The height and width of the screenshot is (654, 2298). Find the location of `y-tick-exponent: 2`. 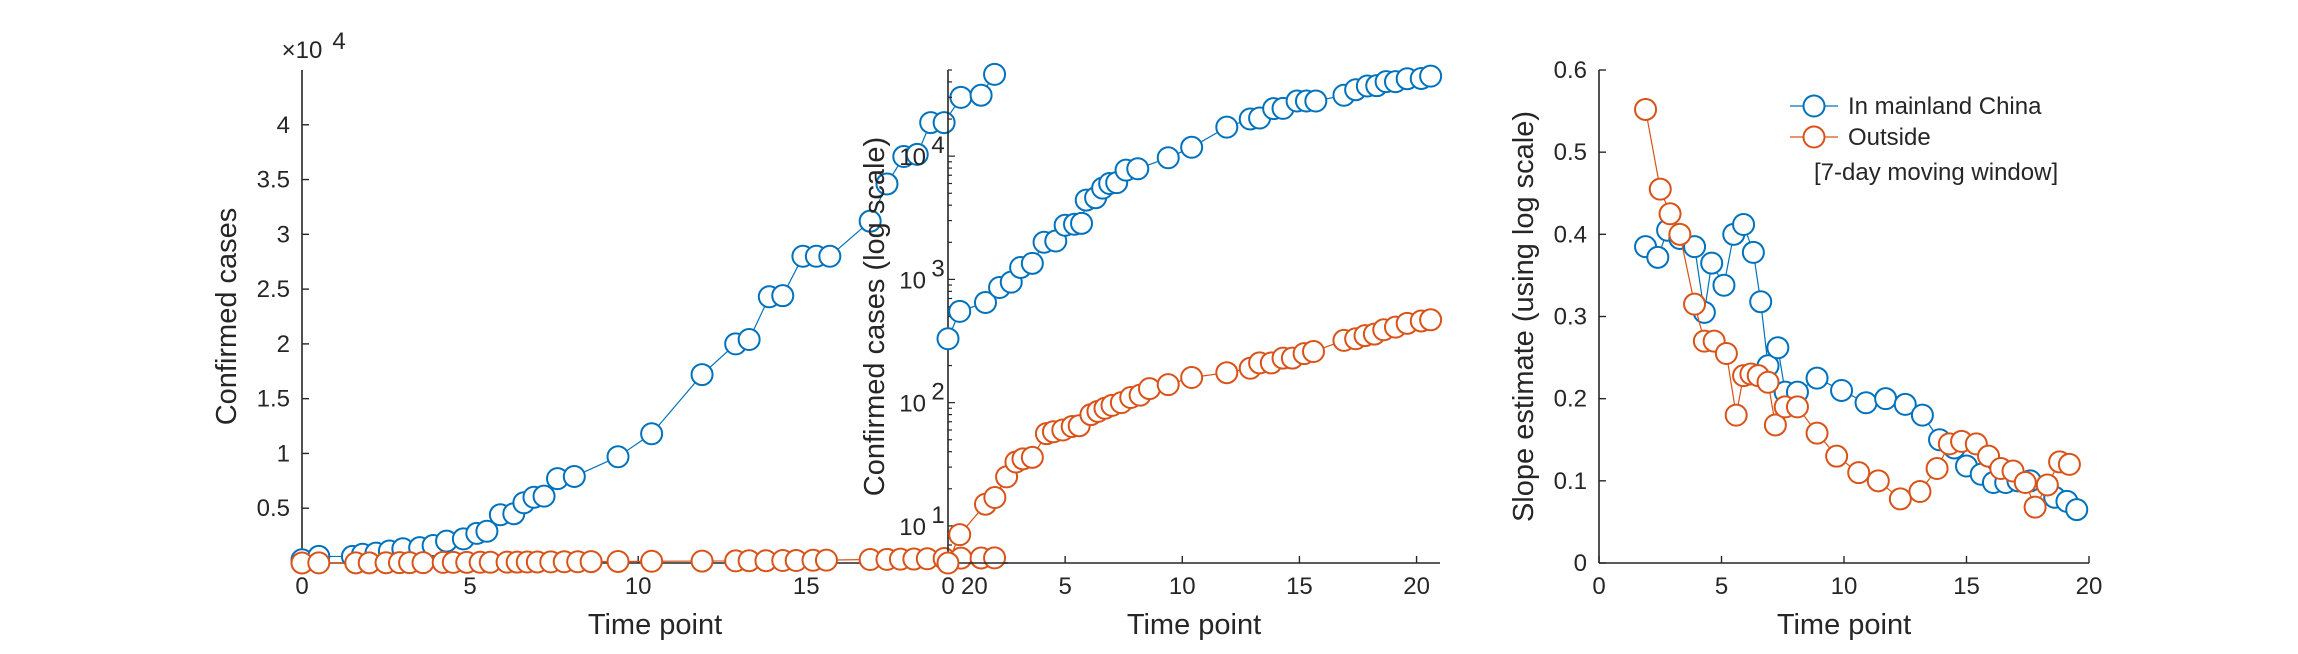

y-tick-exponent: 2 is located at coordinates (937, 392).